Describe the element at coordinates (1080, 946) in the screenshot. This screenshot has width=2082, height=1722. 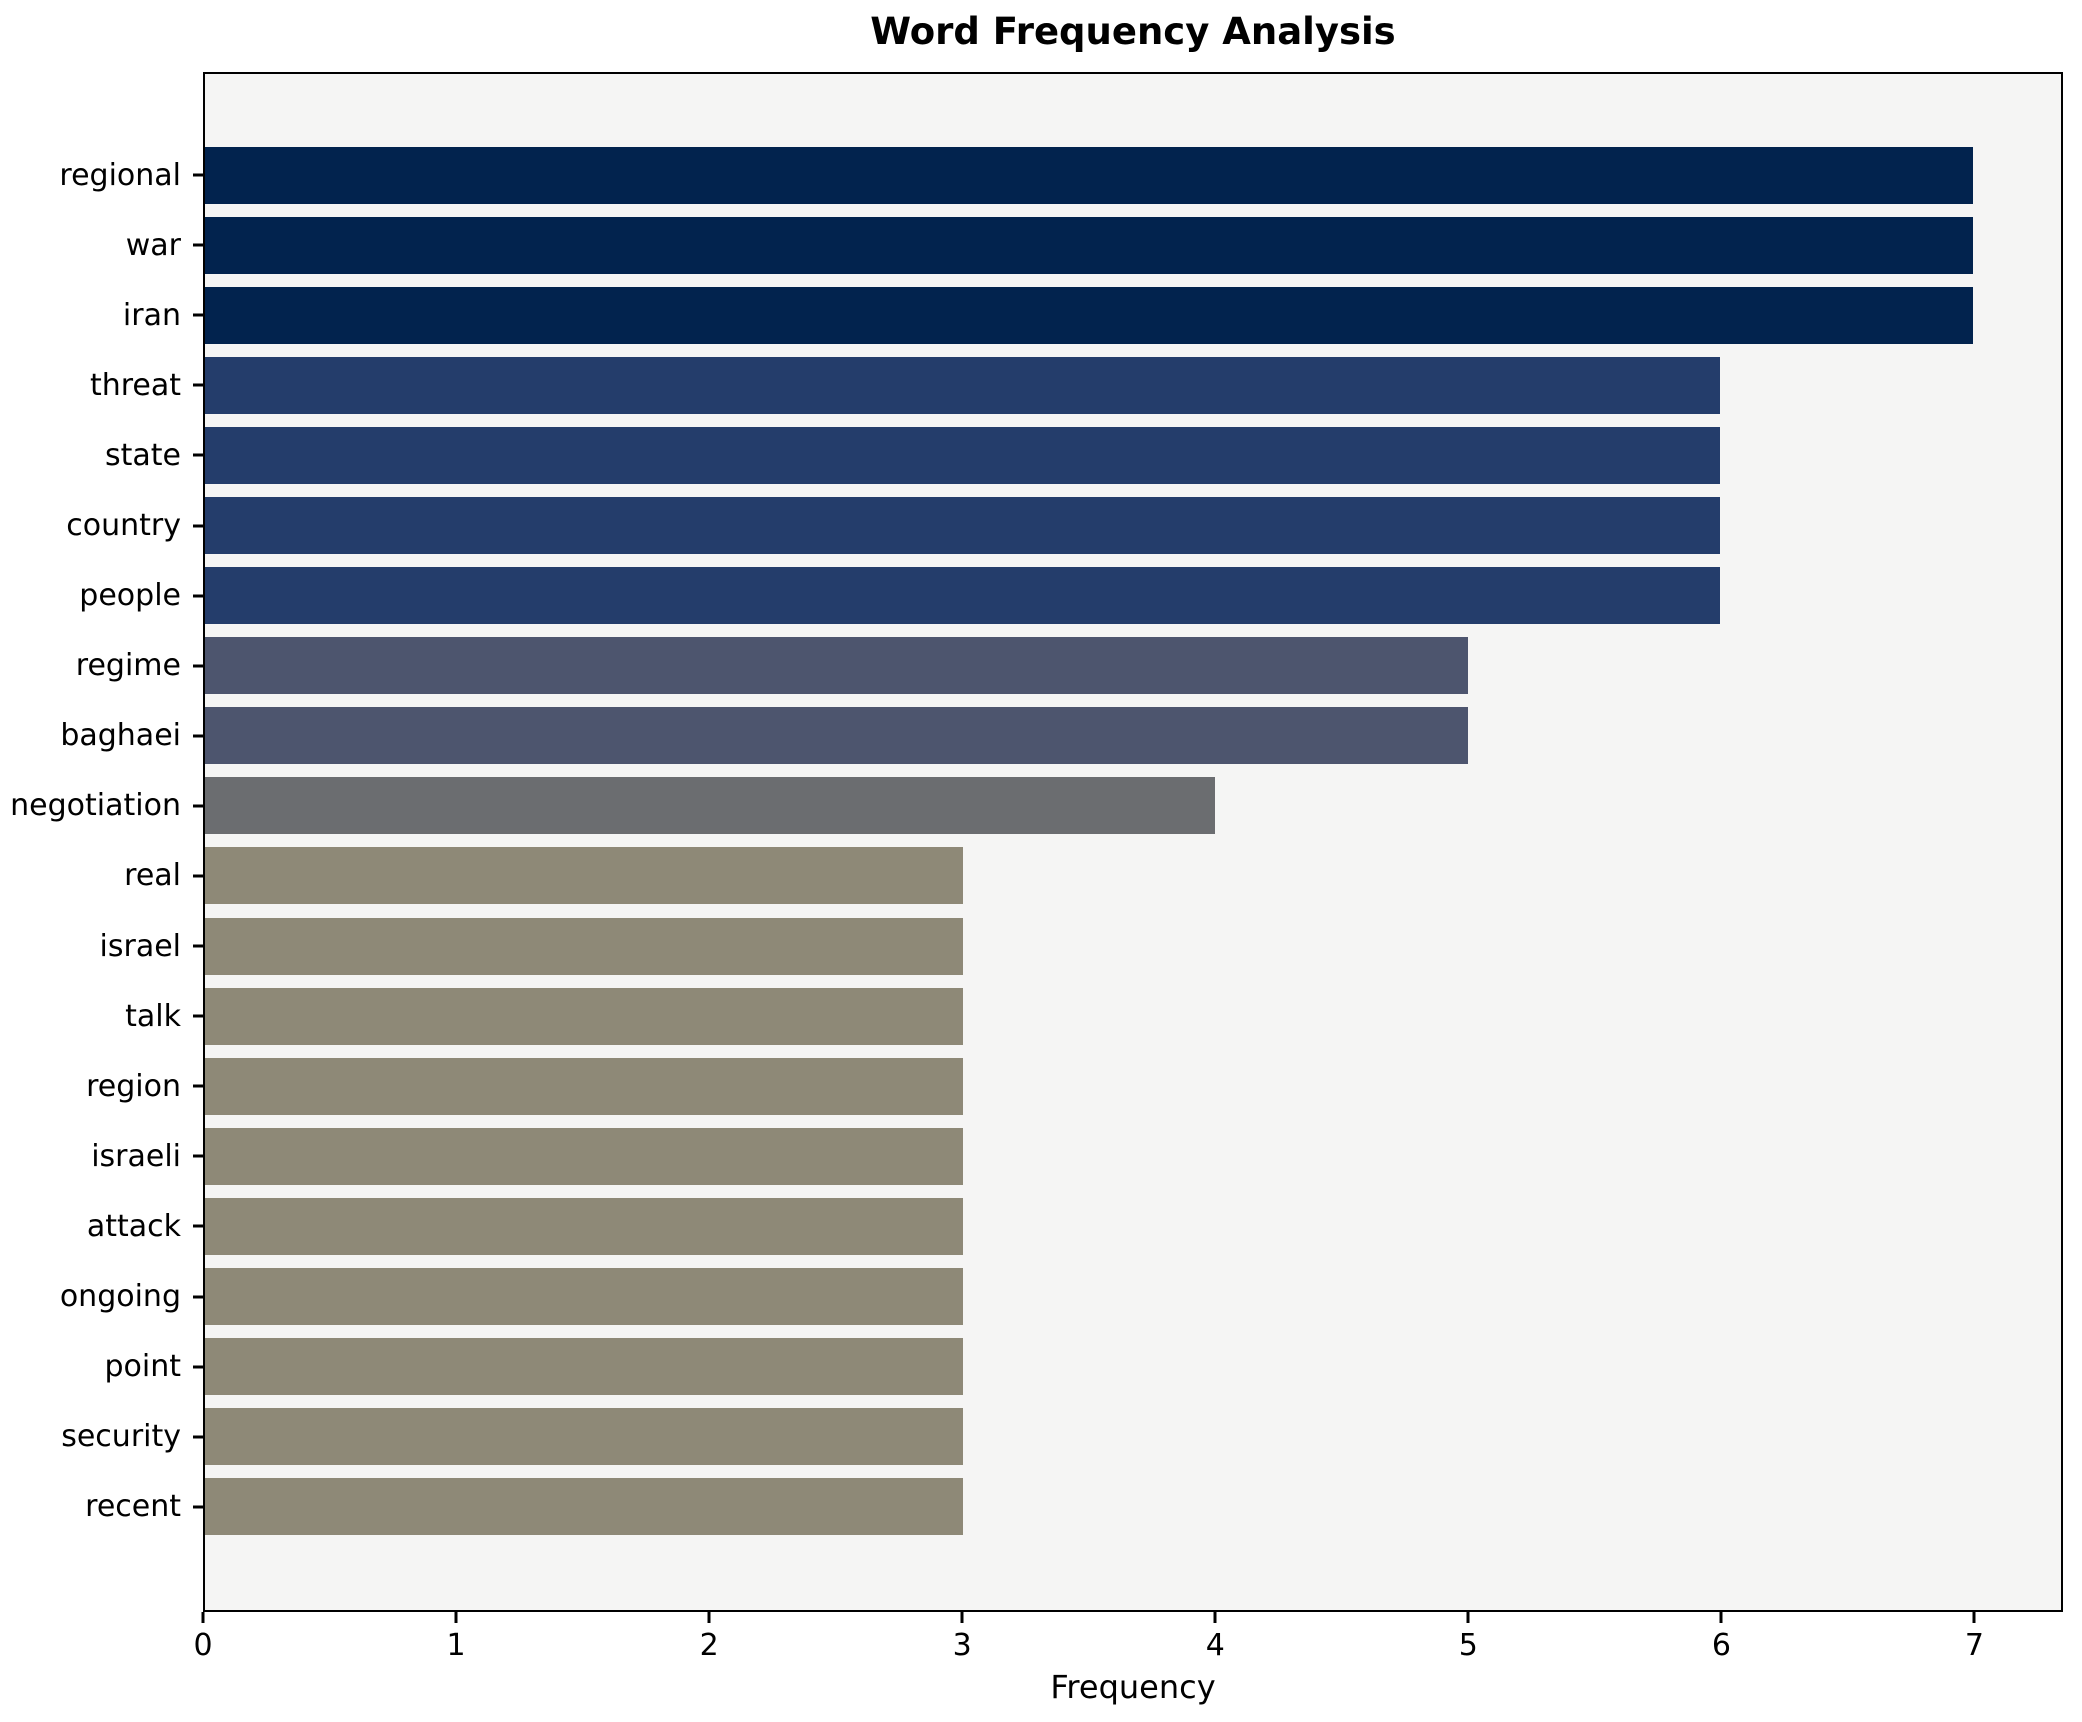
I see `bar-row: israel` at that location.